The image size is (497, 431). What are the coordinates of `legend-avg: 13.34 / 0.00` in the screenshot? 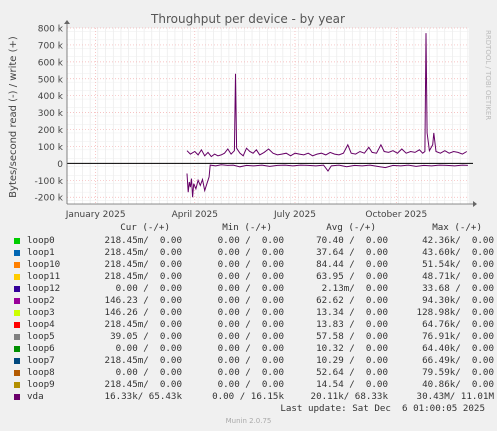 It's located at (352, 312).